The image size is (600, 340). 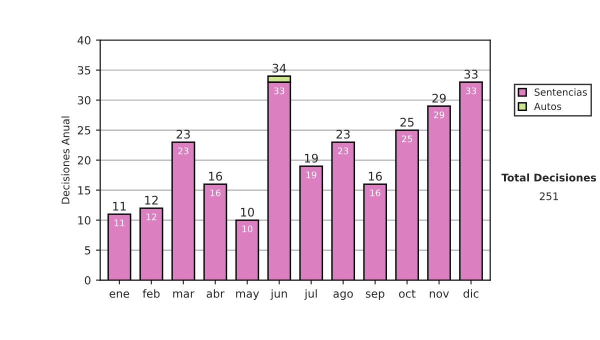 What do you see at coordinates (311, 158) in the screenshot?
I see `total-label: 19` at bounding box center [311, 158].